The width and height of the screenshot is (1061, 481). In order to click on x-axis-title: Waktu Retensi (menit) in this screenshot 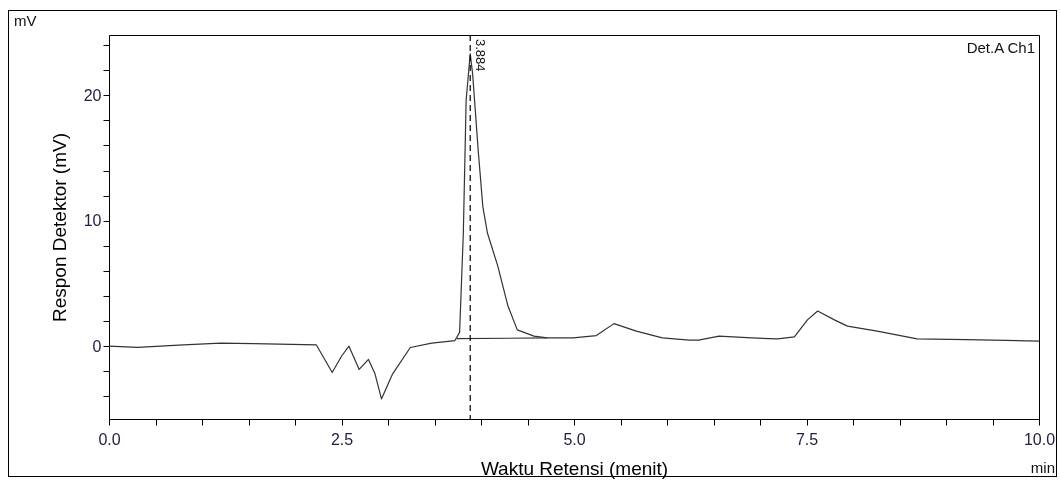, I will do `click(574, 468)`.